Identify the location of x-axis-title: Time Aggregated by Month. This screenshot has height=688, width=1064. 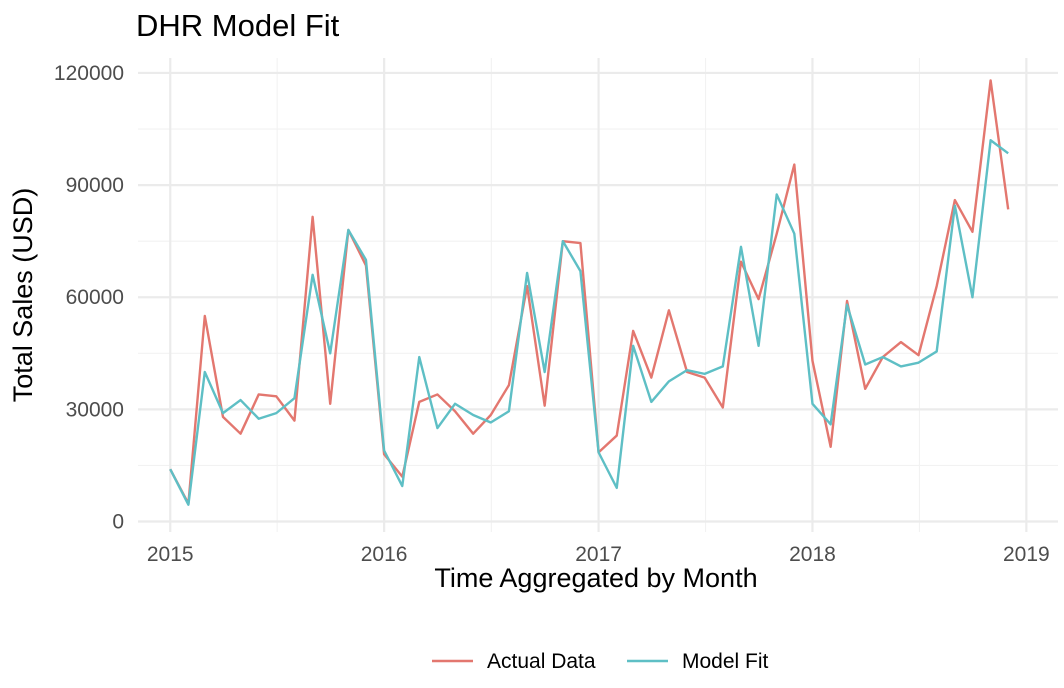
(595, 578).